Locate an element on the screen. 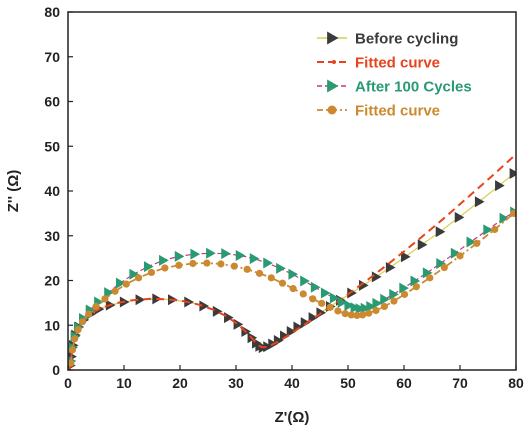 The height and width of the screenshot is (434, 529). x-tick-label: 40 is located at coordinates (292, 383).